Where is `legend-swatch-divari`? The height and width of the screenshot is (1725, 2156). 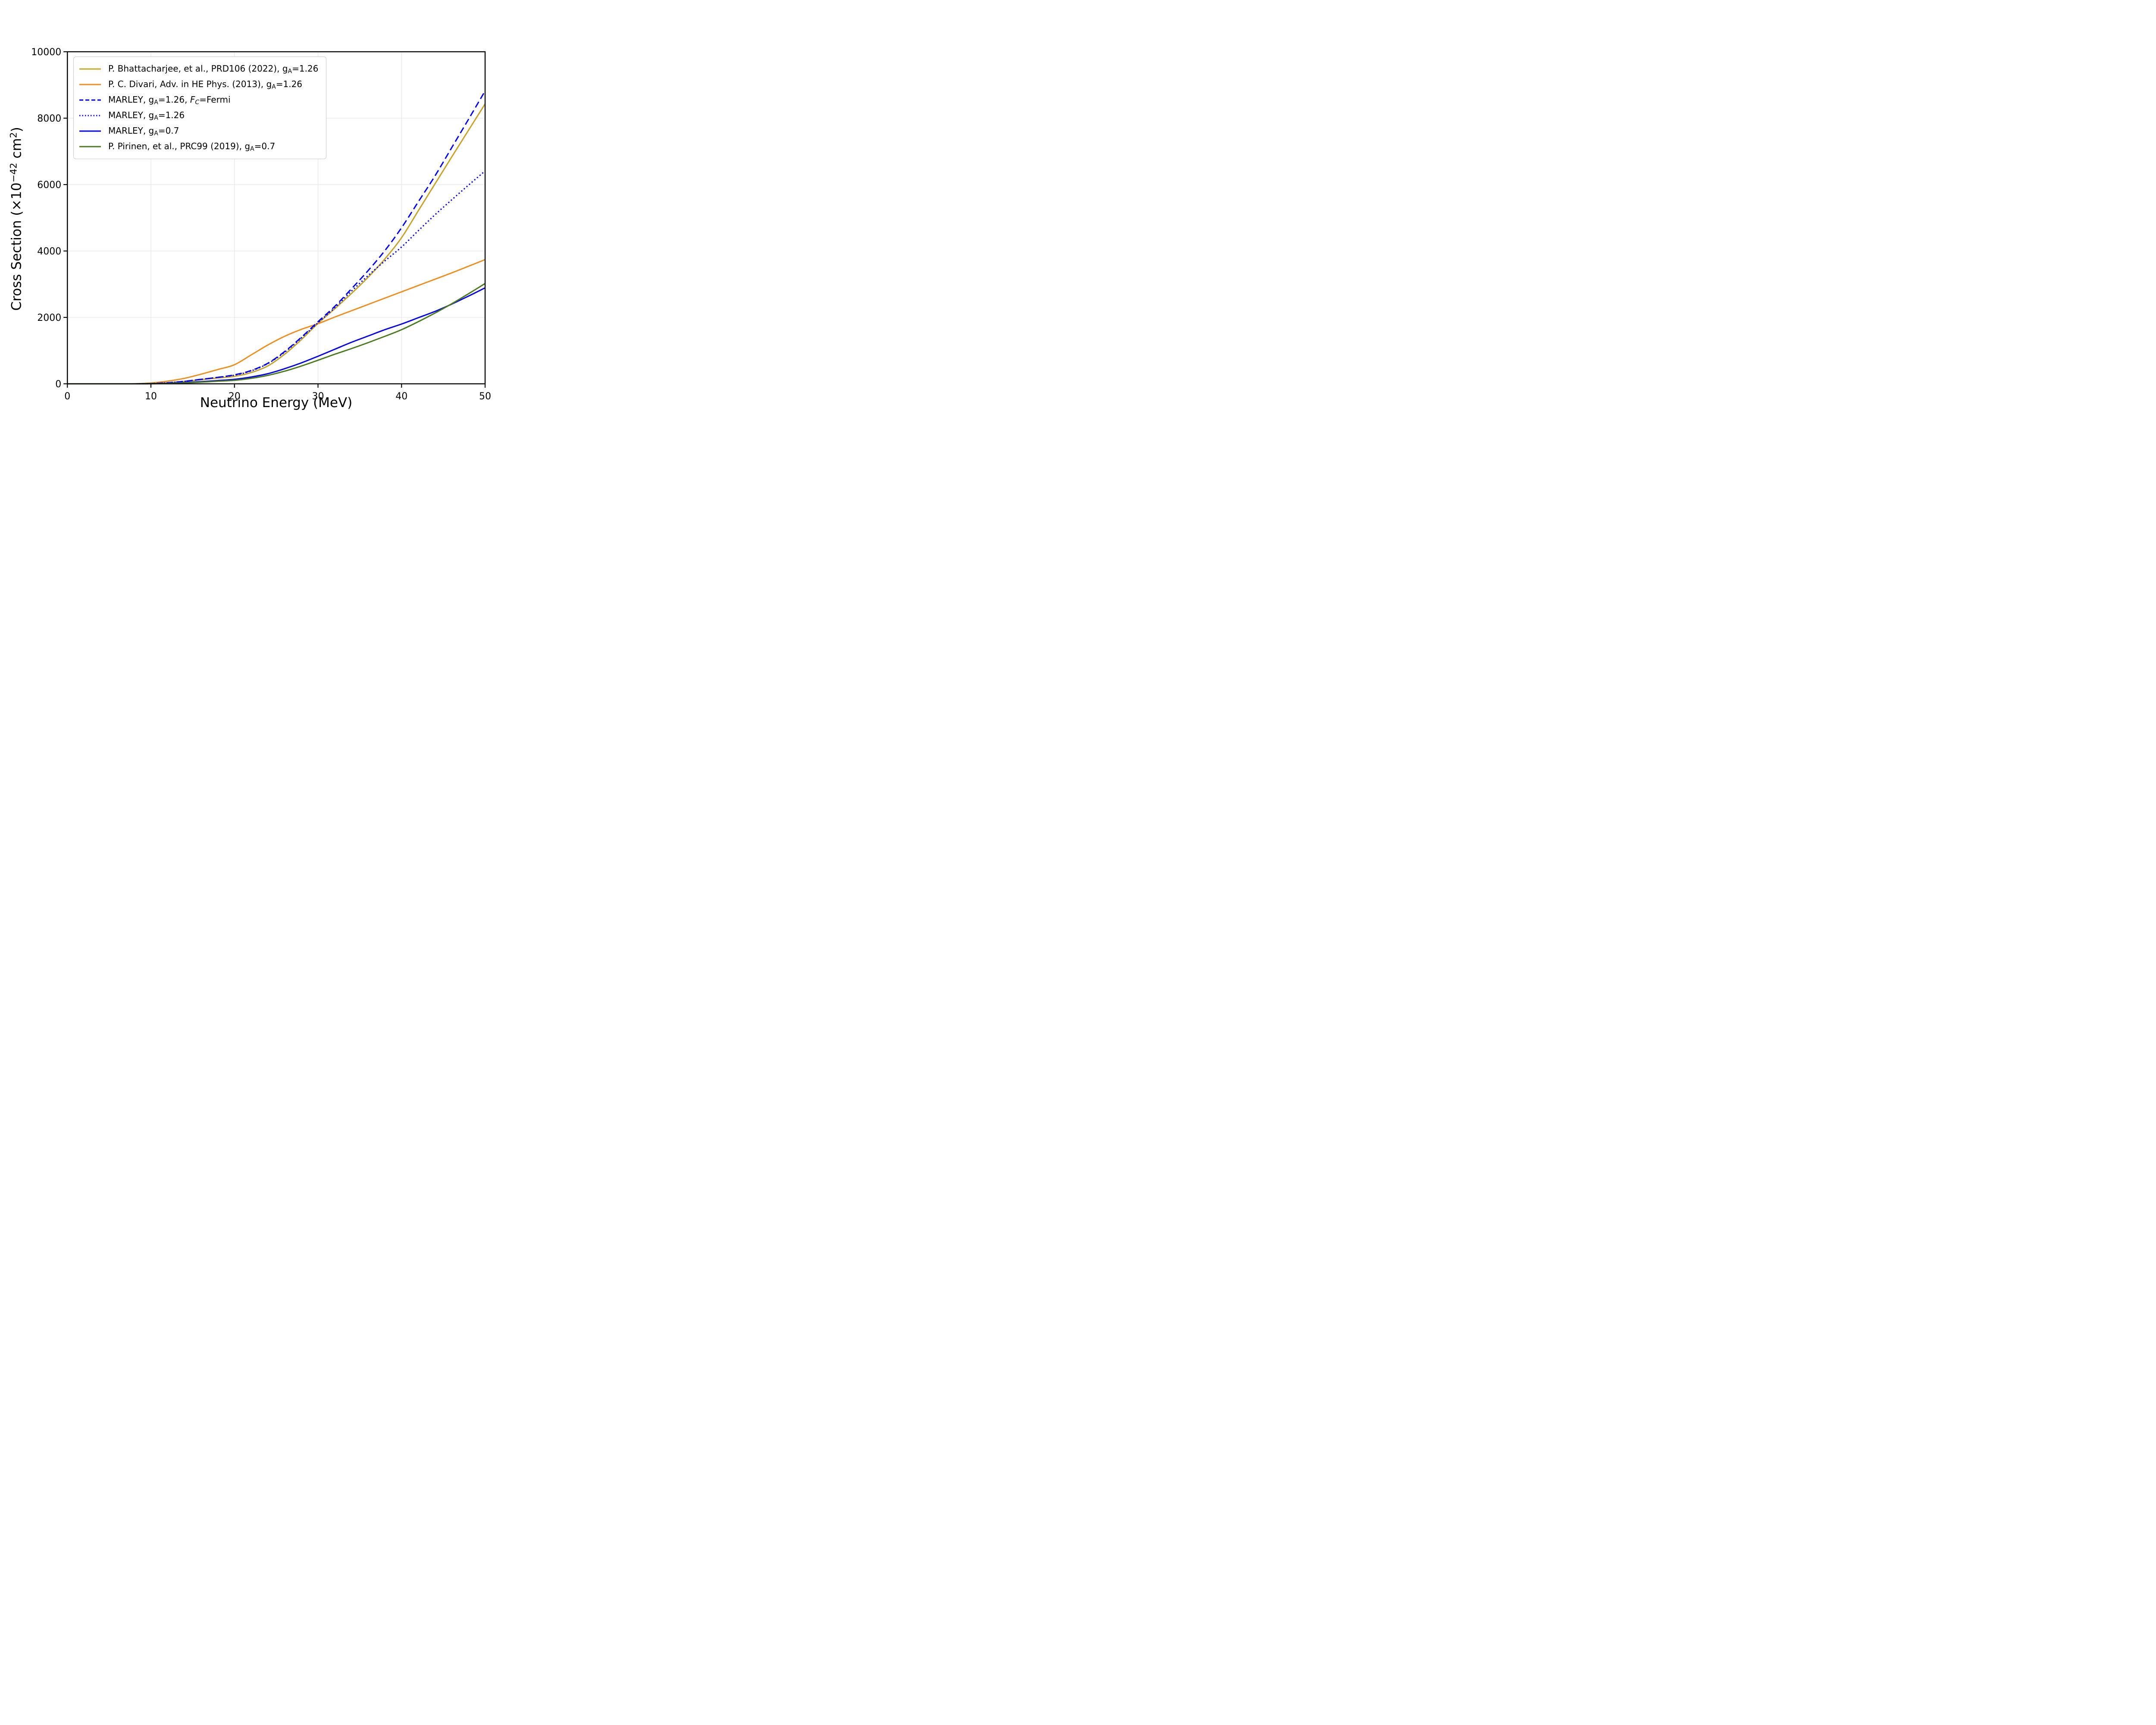 legend-swatch-divari is located at coordinates (90, 84).